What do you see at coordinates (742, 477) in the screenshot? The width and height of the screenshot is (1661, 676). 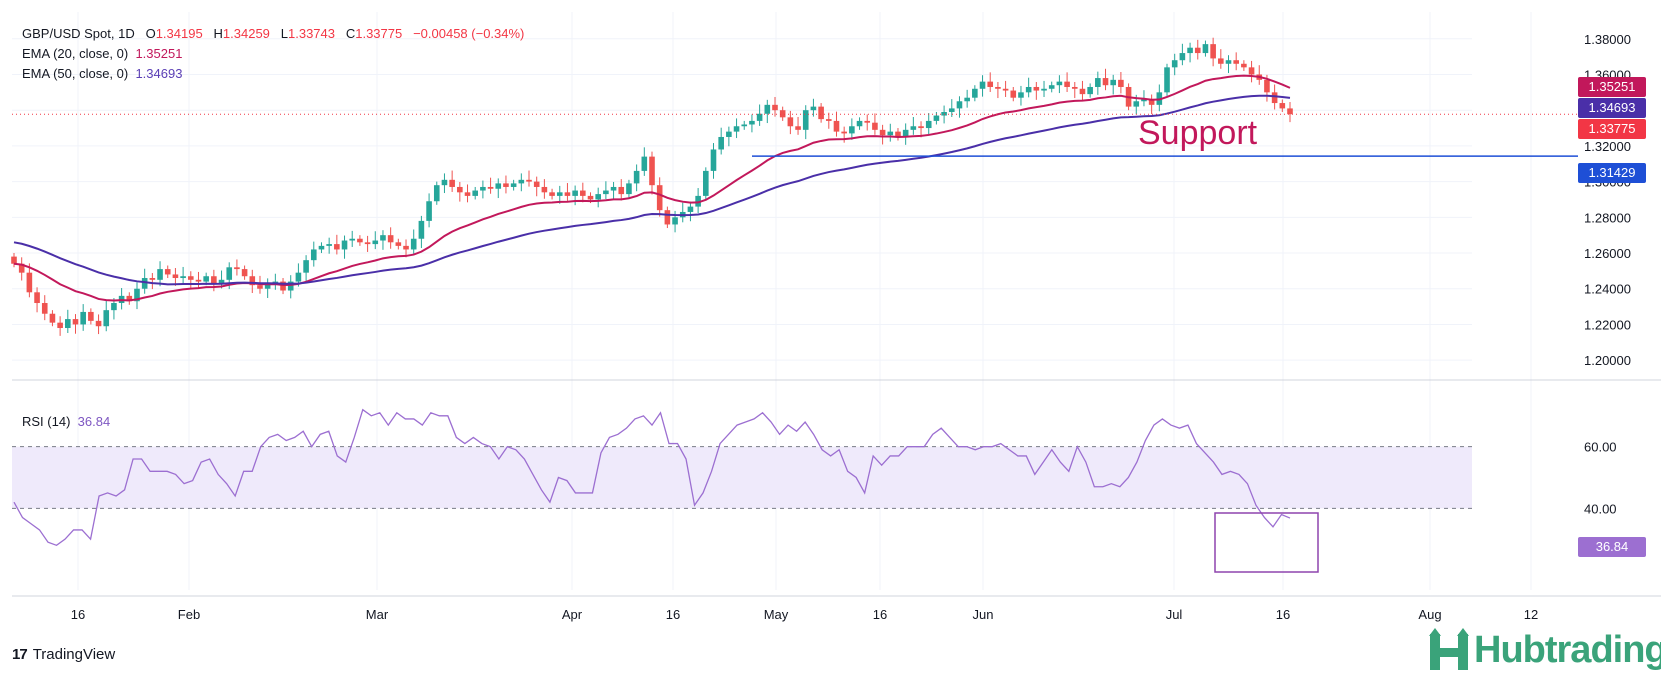 I see `rsi-band` at bounding box center [742, 477].